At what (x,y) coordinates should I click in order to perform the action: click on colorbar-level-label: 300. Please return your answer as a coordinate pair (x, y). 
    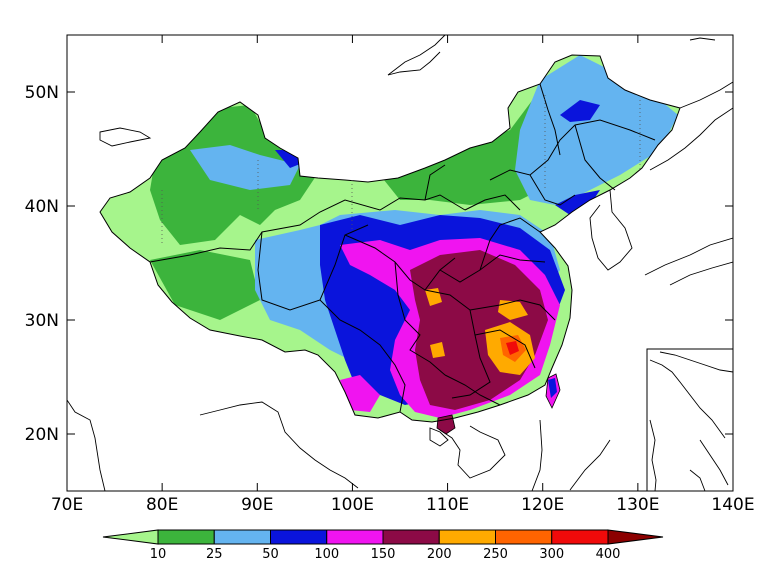
    Looking at the image, I should click on (551, 554).